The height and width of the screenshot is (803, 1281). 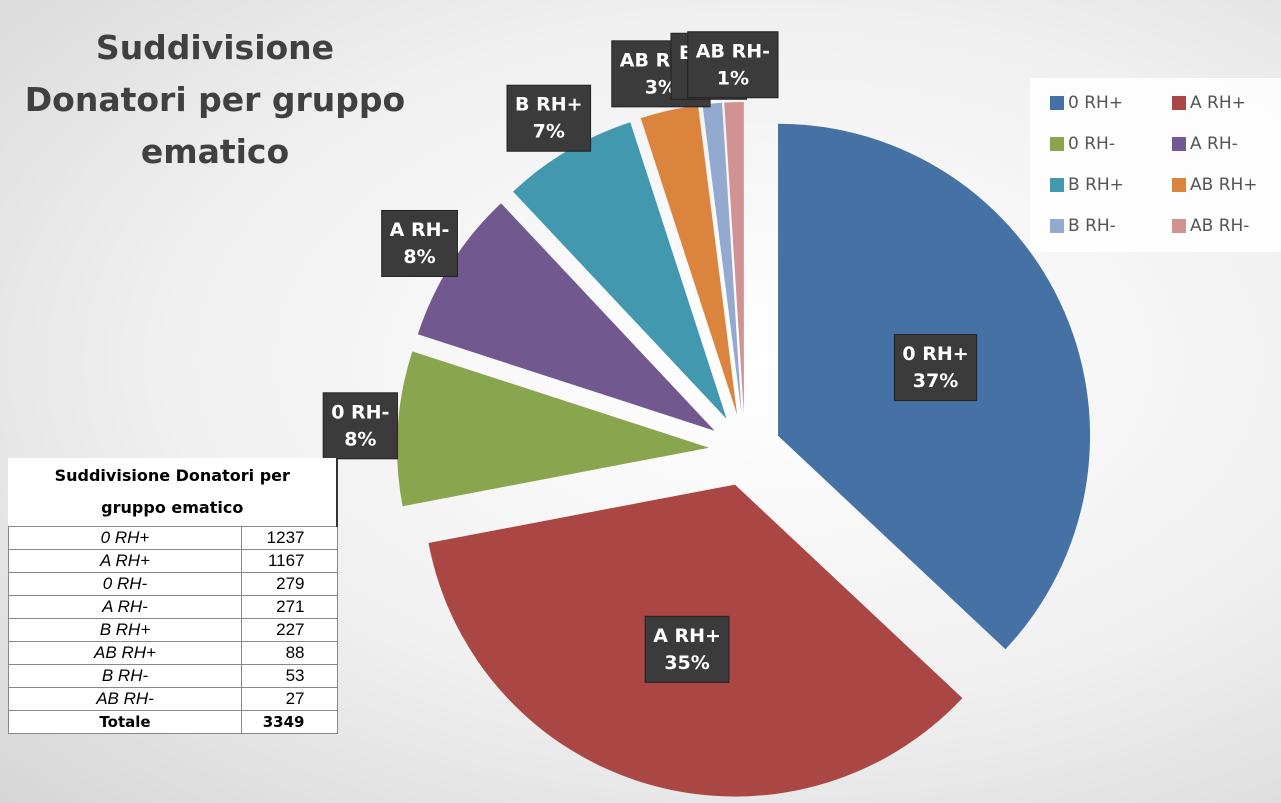 What do you see at coordinates (125, 538) in the screenshot?
I see `row-name: 0 RH+` at bounding box center [125, 538].